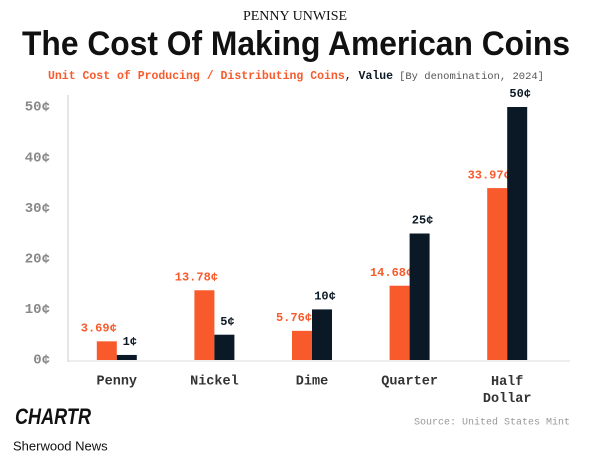 This screenshot has width=591, height=456. Describe the element at coordinates (507, 391) in the screenshot. I see `x-tick-label: Half Dollar` at that location.